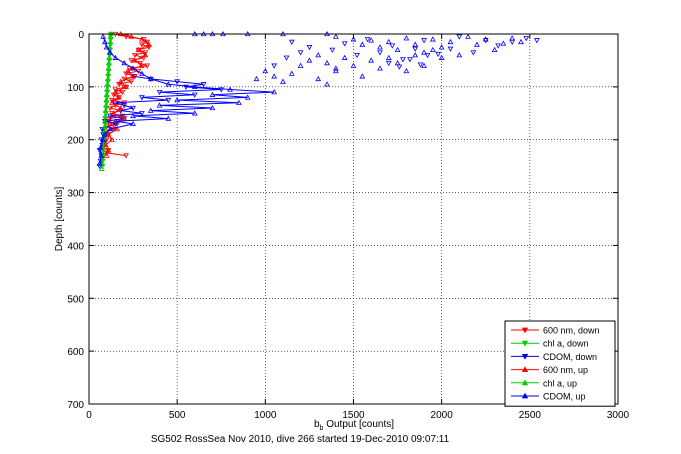 The height and width of the screenshot is (454, 681). What do you see at coordinates (177, 415) in the screenshot?
I see `x-tick-label: 500` at bounding box center [177, 415].